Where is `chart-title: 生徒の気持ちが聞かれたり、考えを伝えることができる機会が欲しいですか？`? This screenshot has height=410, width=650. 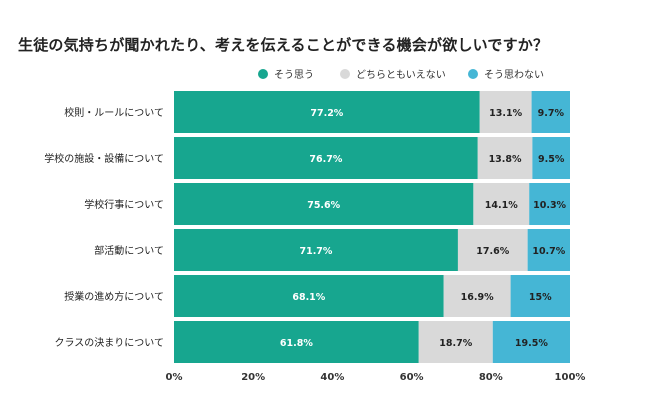 chart-title: 生徒の気持ちが聞かれたり、考えを伝えることができる機会が欲しいですか？ is located at coordinates (283, 45).